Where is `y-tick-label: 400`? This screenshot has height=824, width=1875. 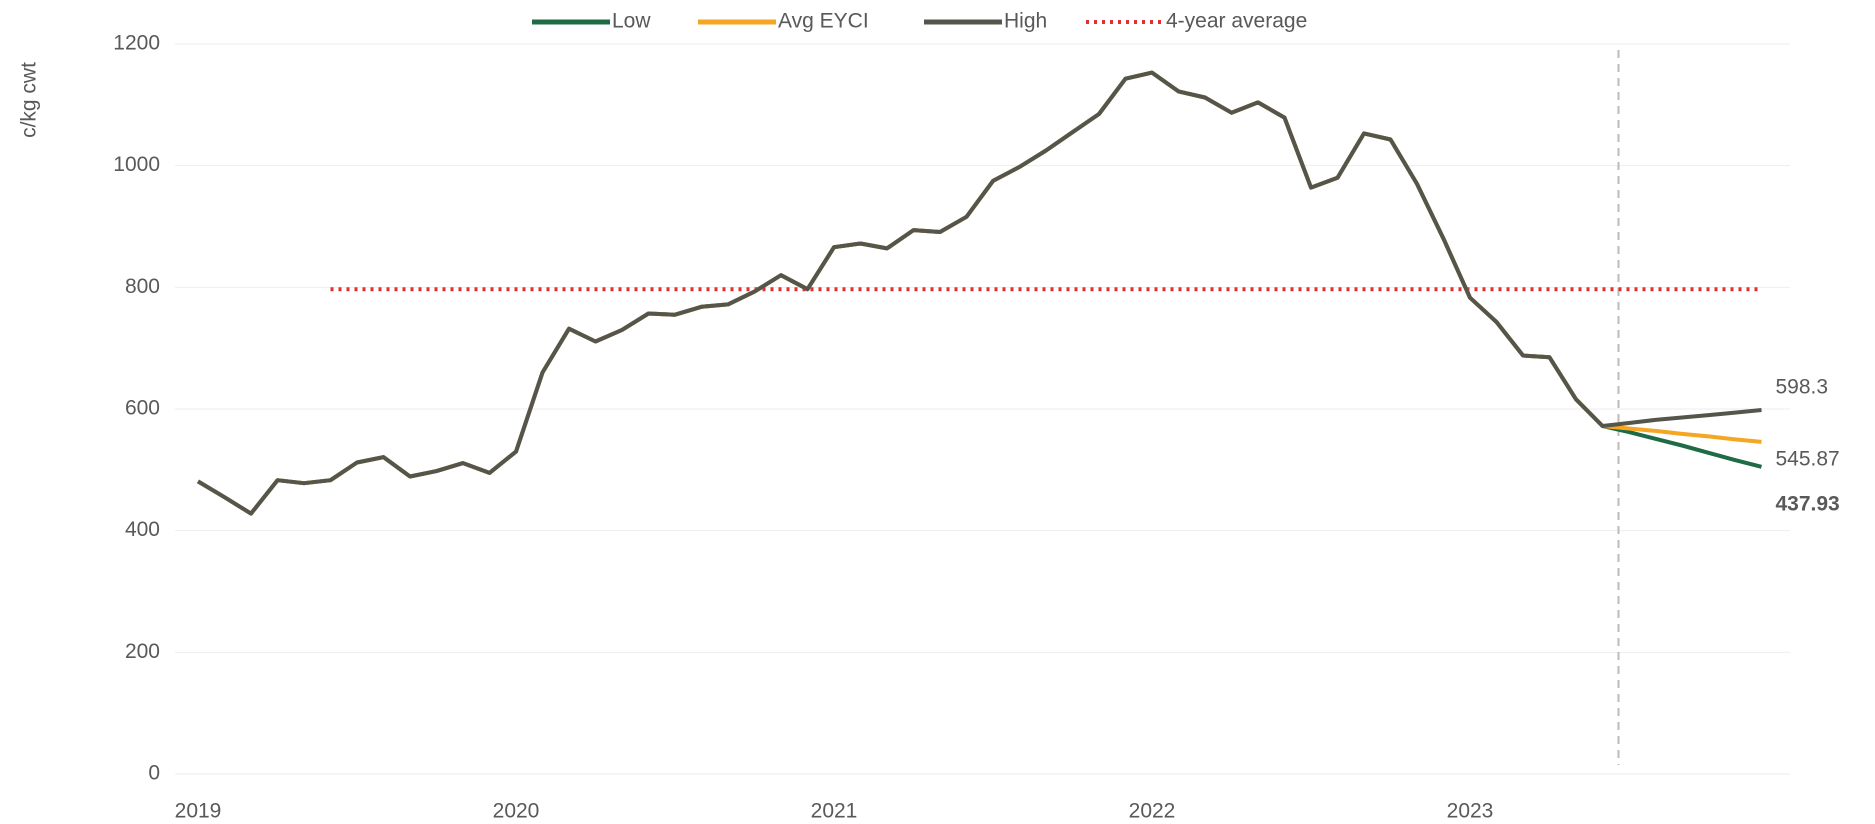 y-tick-label: 400 is located at coordinates (142, 529).